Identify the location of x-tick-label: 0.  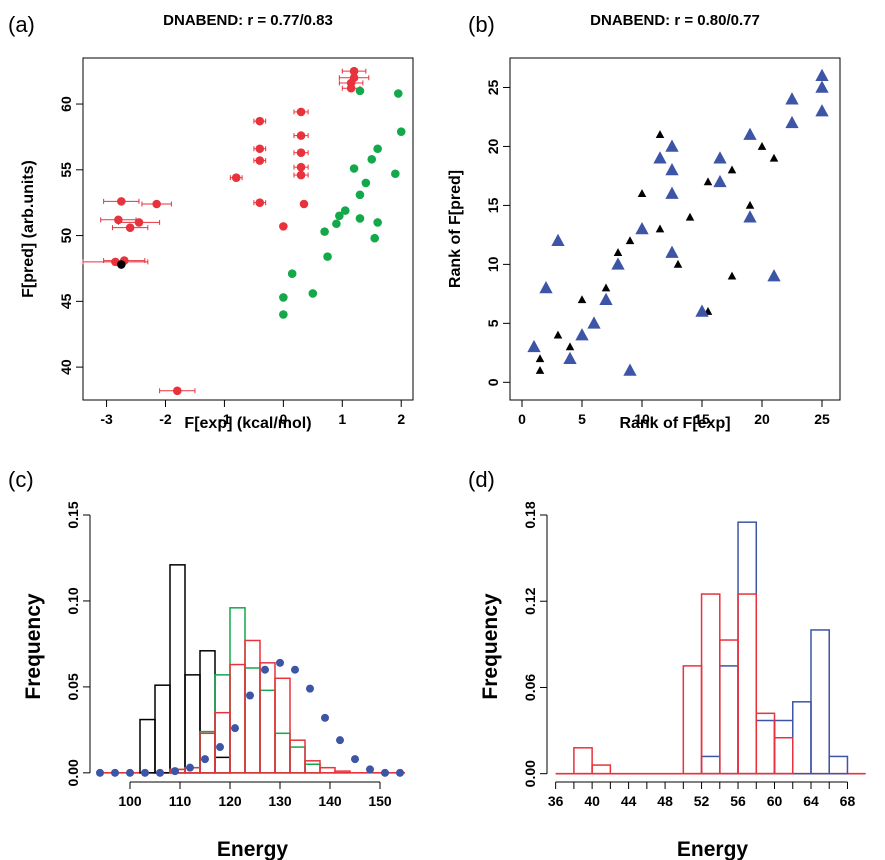
(283, 419).